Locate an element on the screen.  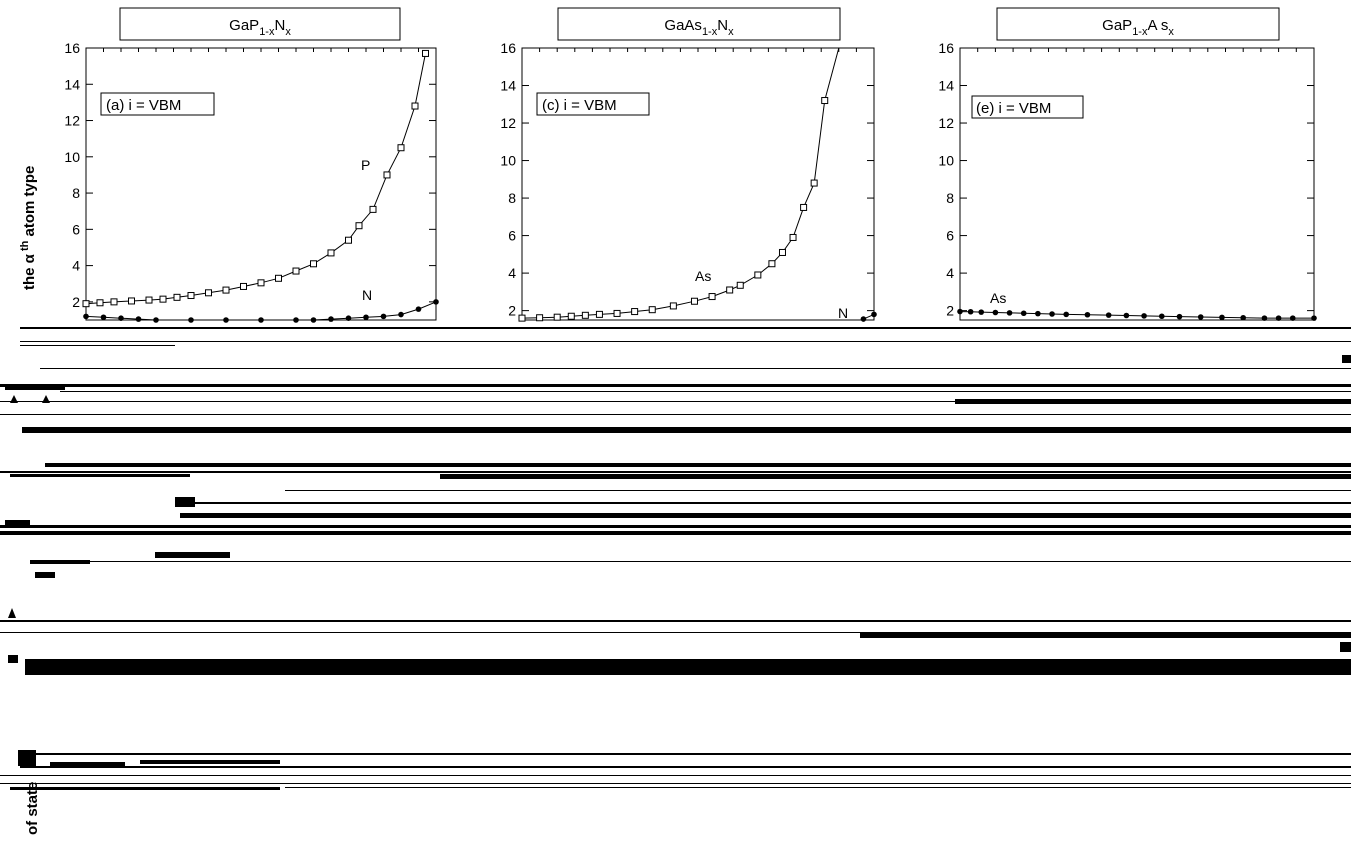
lower-axis-label: of state is located at coordinates (32, 808).